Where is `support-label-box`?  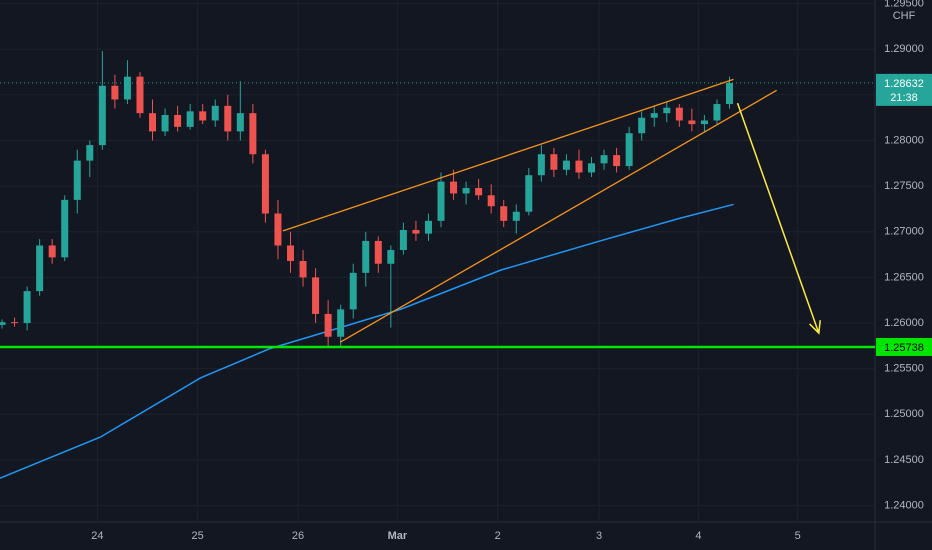 support-label-box is located at coordinates (904, 346).